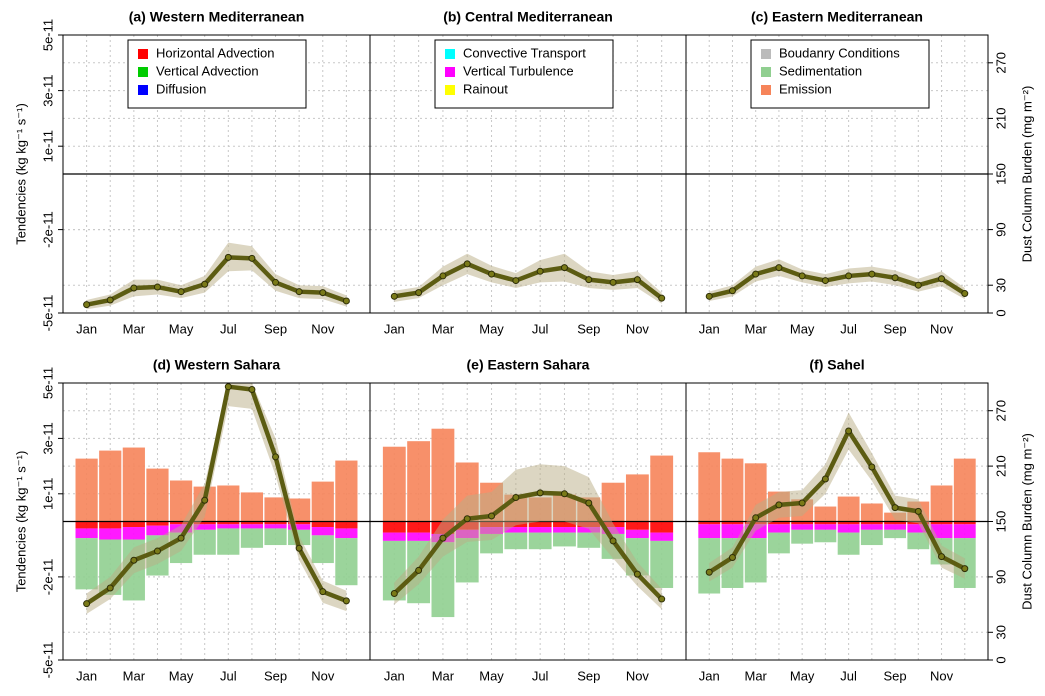 The height and width of the screenshot is (696, 1045). Describe the element at coordinates (1000, 522) in the screenshot. I see `y2-tick-label: 150` at that location.